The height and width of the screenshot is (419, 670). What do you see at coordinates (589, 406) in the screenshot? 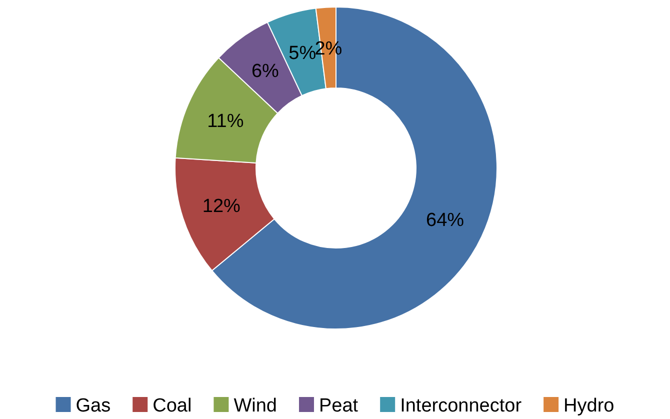
I see `legend-label: Hydro` at bounding box center [589, 406].